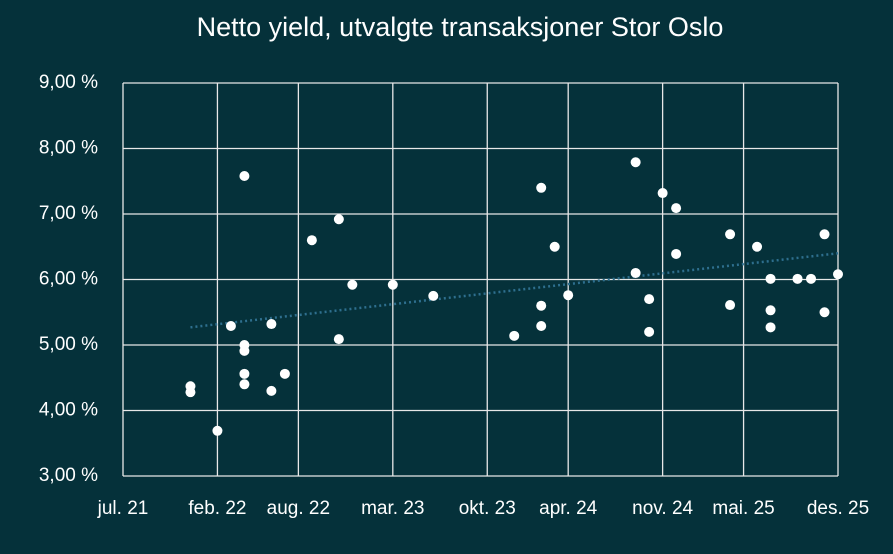  What do you see at coordinates (68, 213) in the screenshot?
I see `y-tick-label: 7,00 %` at bounding box center [68, 213].